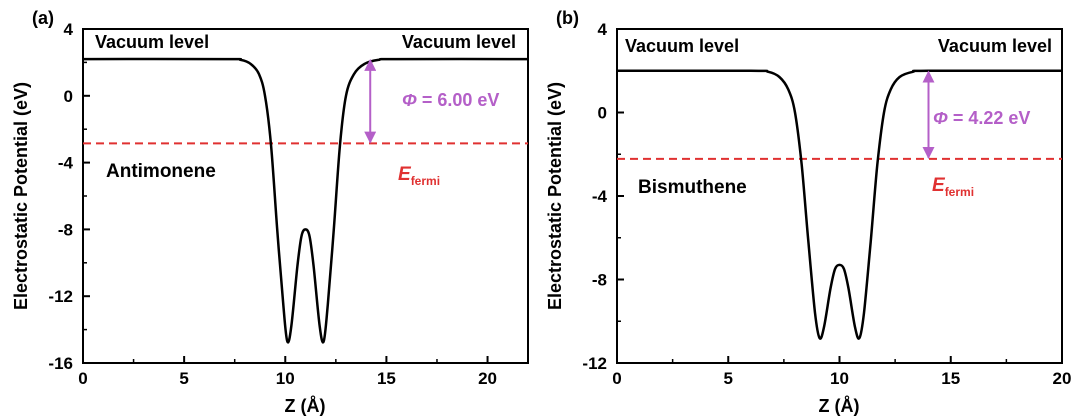  I want to click on panel-b-xlabel: Z (Å), so click(839, 406).